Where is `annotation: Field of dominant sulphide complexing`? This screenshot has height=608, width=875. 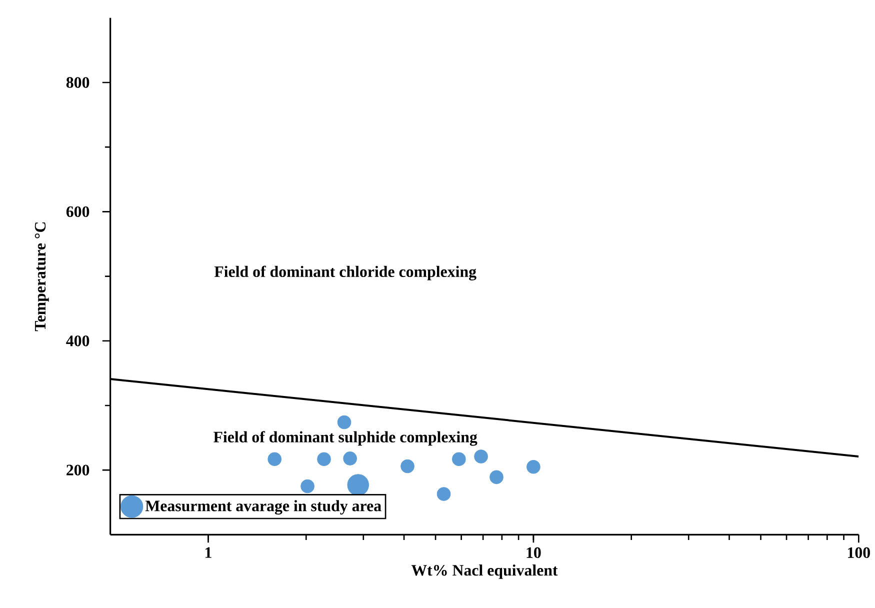
annotation: Field of dominant sulphide complexing is located at coordinates (346, 438).